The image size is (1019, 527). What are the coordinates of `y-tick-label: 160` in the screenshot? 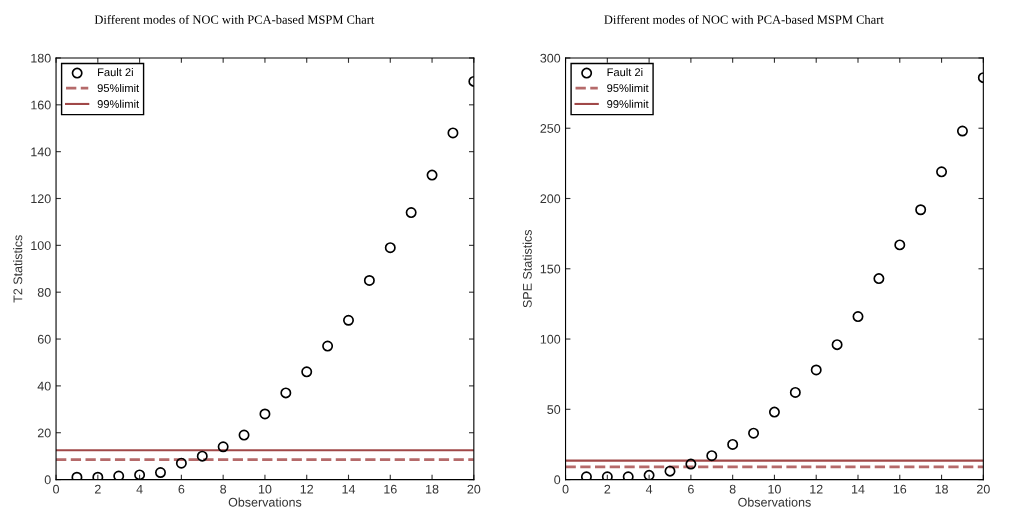 It's located at (41, 105).